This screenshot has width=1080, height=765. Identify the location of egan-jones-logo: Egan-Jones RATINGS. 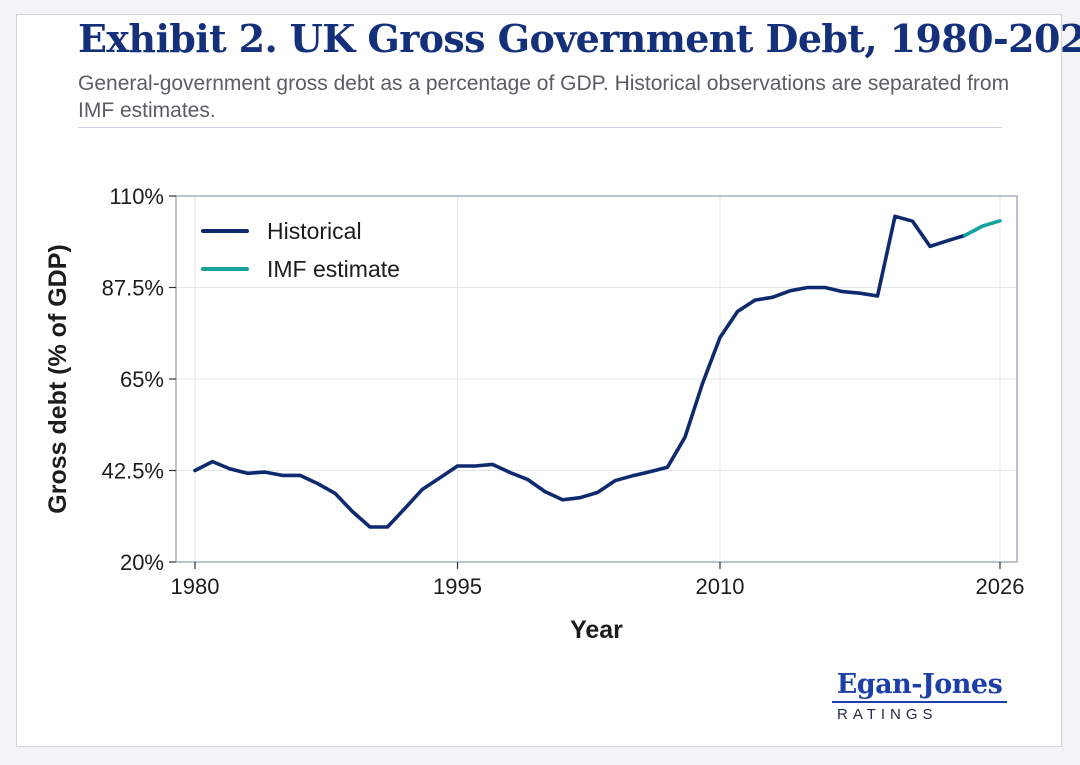
(919, 696).